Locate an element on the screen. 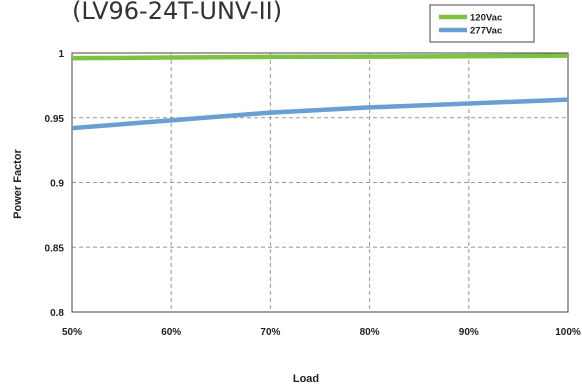 The height and width of the screenshot is (385, 582). chart-title: (LV96-24T-UNV-II) is located at coordinates (177, 12).